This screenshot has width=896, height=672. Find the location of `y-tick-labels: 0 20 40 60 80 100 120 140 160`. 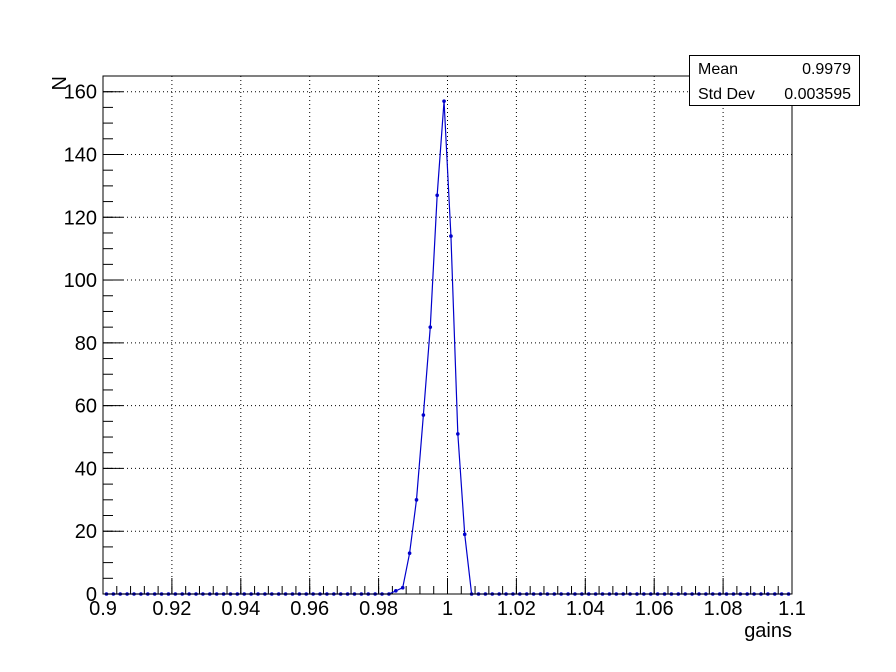

y-tick-labels: 0 20 40 60 80 100 120 140 160 is located at coordinates (80, 344).